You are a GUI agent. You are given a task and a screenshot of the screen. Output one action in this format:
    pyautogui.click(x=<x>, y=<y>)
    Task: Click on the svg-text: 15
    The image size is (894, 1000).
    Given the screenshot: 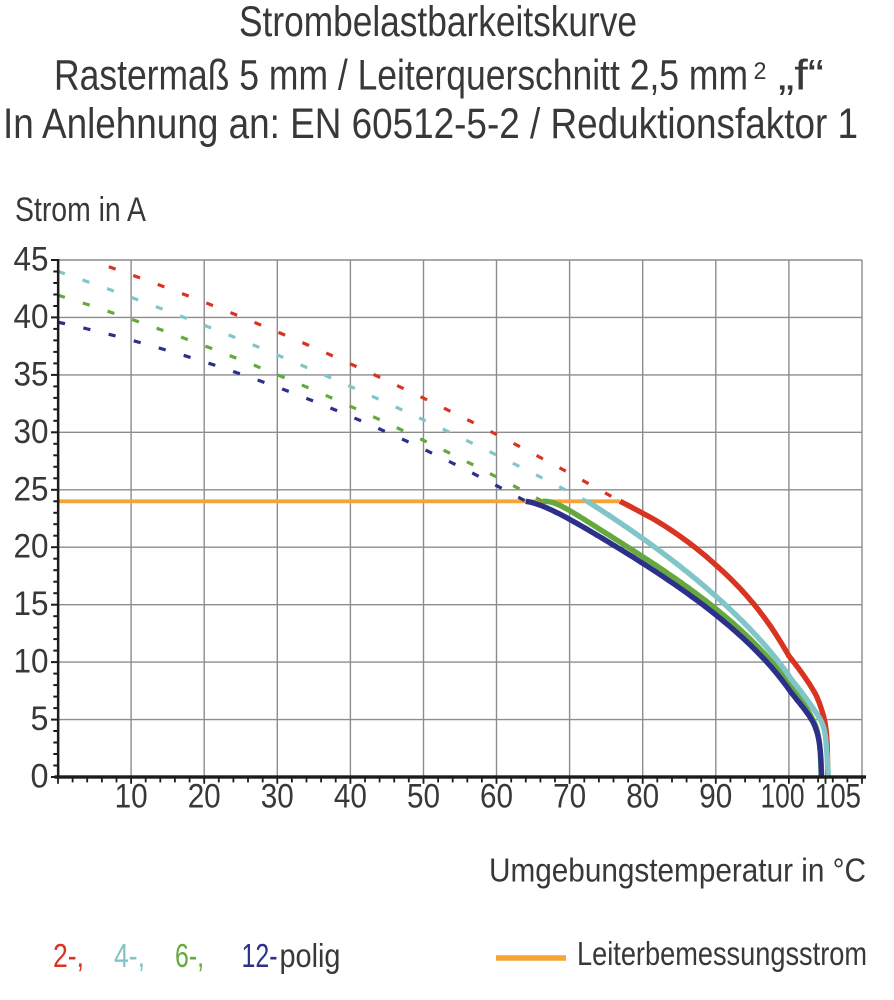 What is the action you would take?
    pyautogui.click(x=31, y=604)
    